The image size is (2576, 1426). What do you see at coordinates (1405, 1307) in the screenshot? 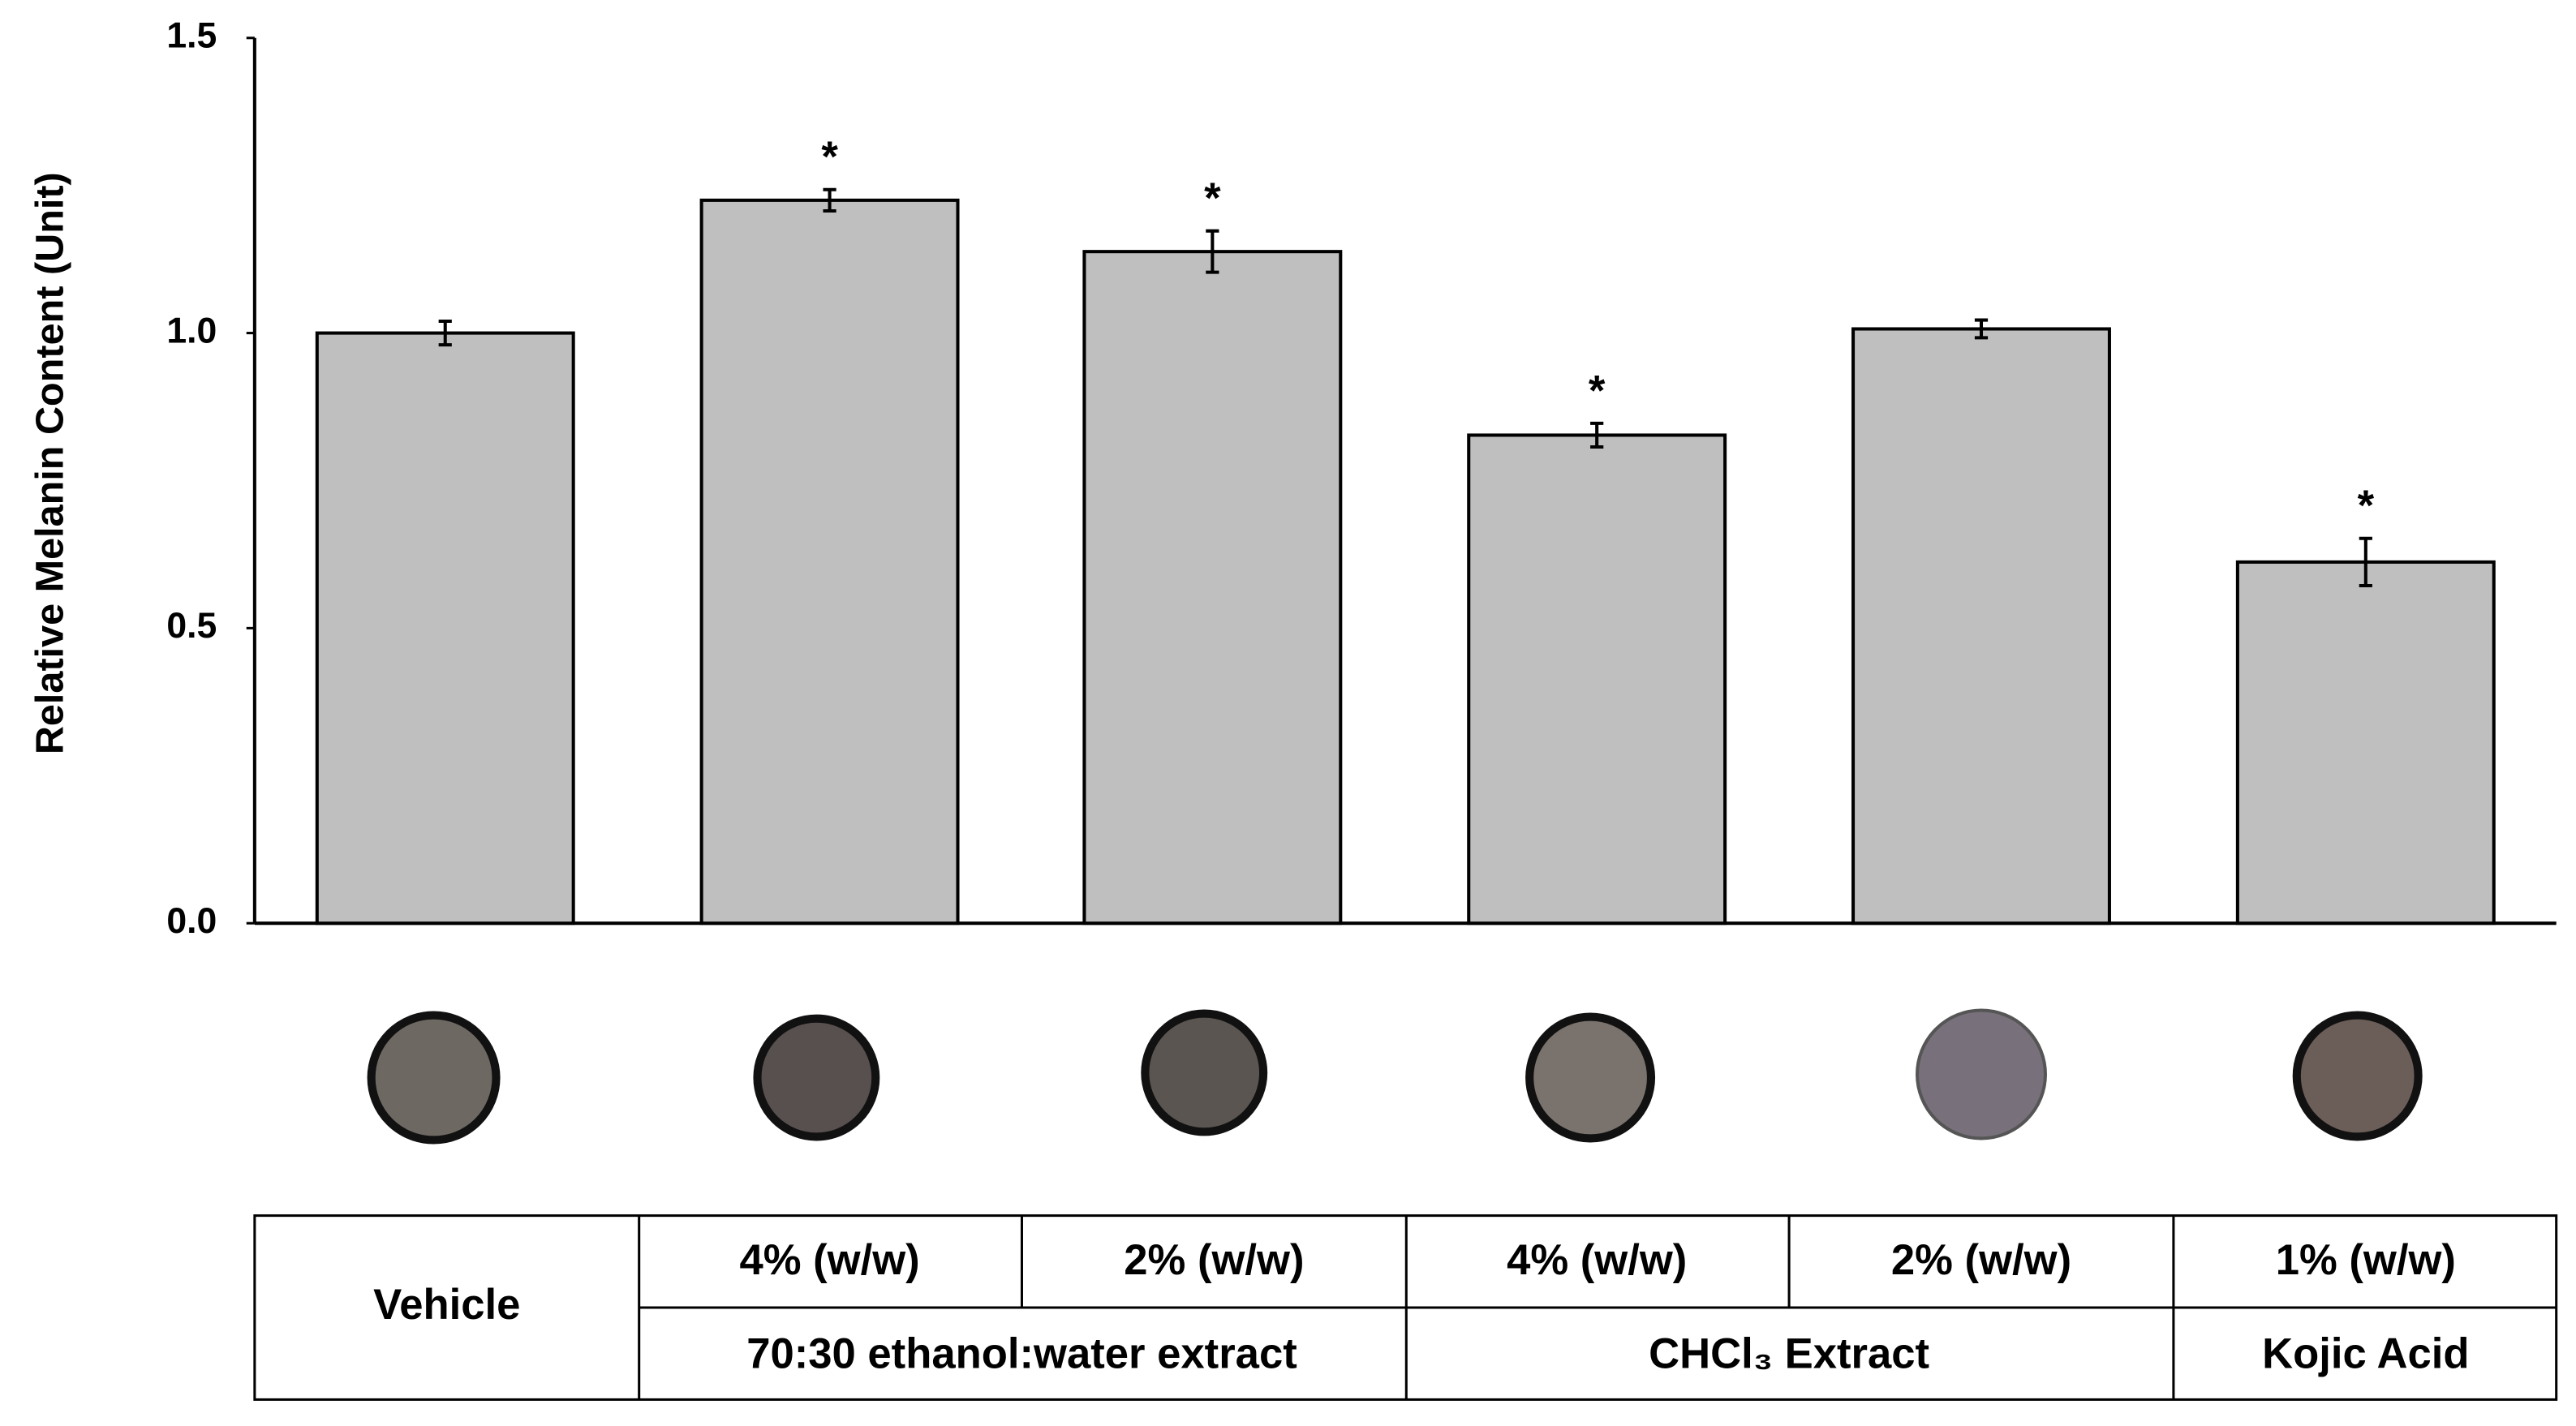
I see `table-lines` at bounding box center [1405, 1307].